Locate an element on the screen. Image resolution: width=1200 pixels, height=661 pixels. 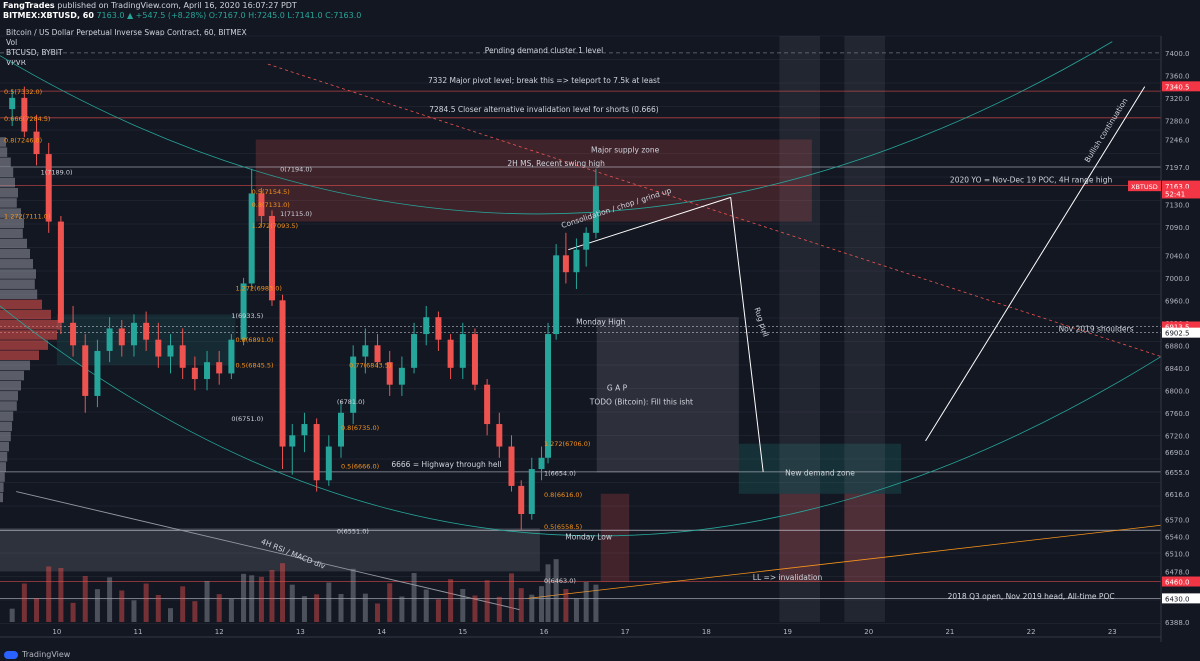
level-label: 0(7194.0) is located at coordinates (296, 170).